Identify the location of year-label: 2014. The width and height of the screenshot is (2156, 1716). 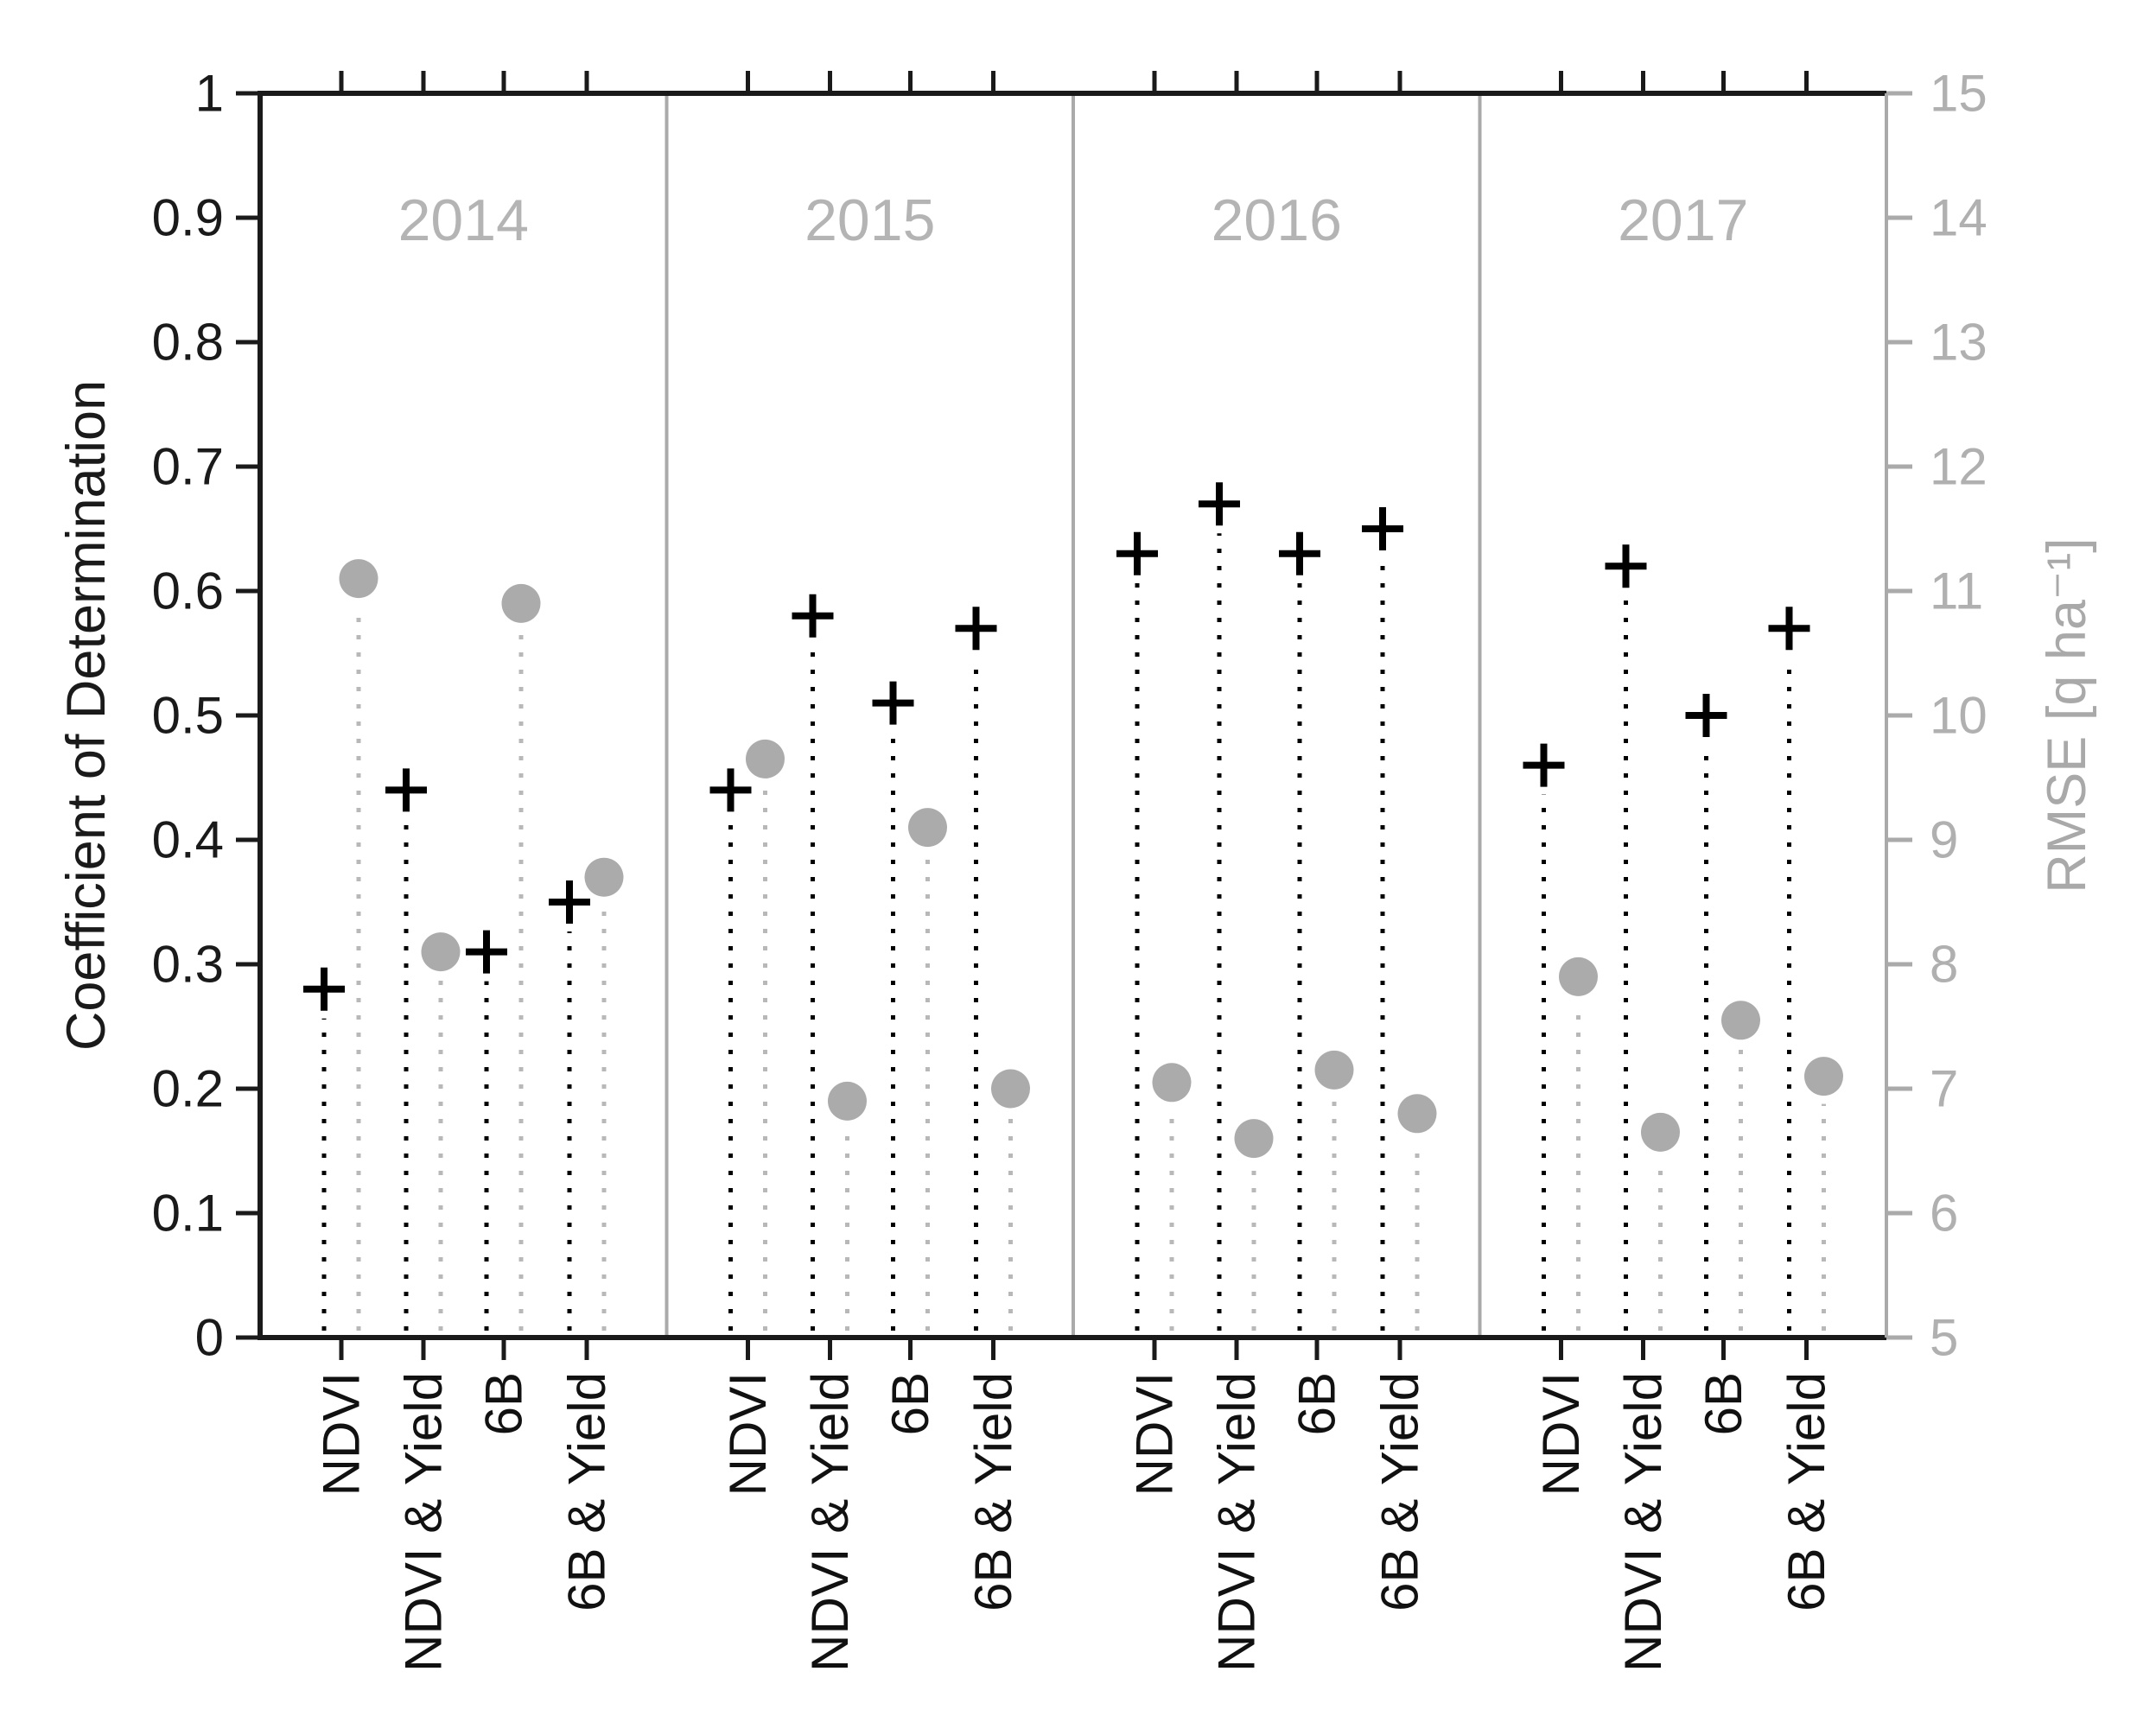
(463, 220).